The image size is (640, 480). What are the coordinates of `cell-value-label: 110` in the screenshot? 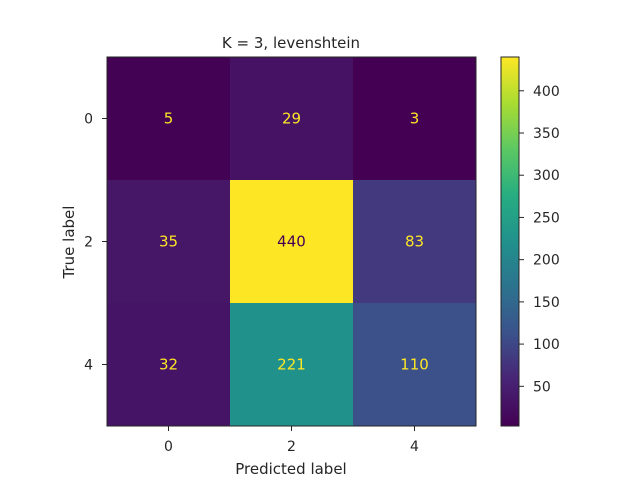 It's located at (414, 365).